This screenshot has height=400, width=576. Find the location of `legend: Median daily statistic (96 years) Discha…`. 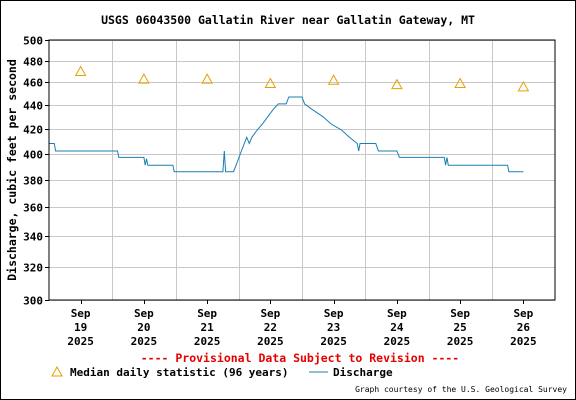

legend: Median daily statistic (96 years) Discha… is located at coordinates (222, 372).